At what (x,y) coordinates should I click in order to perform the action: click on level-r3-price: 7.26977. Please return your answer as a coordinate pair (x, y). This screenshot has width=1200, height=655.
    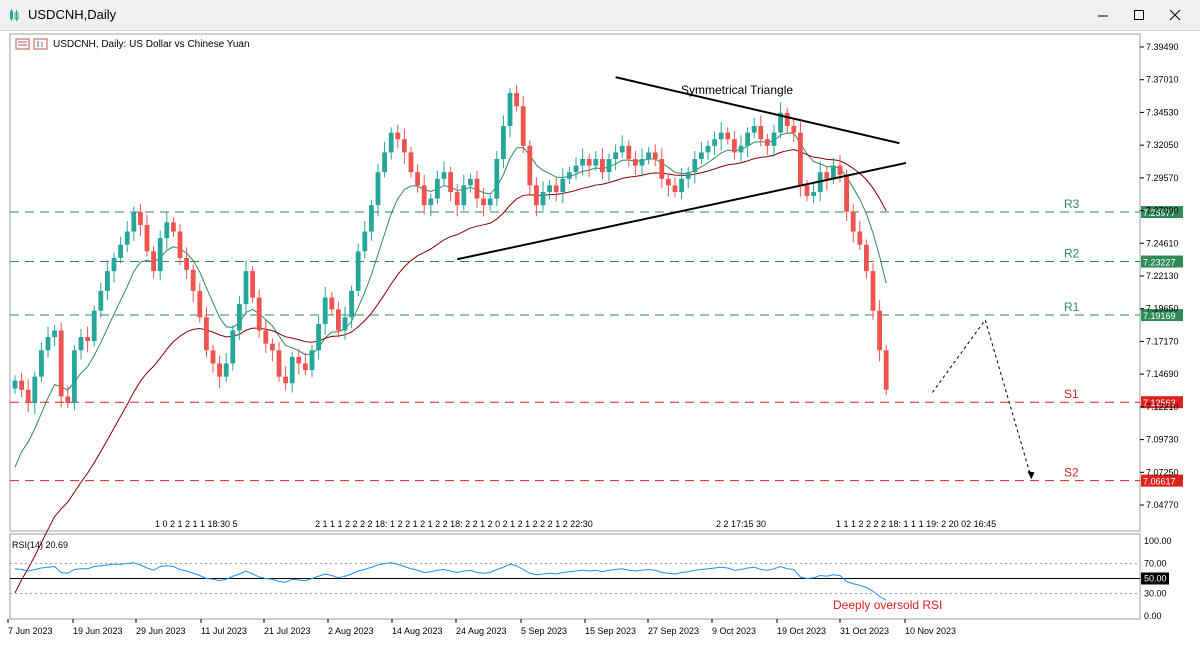
    Looking at the image, I should click on (1159, 213).